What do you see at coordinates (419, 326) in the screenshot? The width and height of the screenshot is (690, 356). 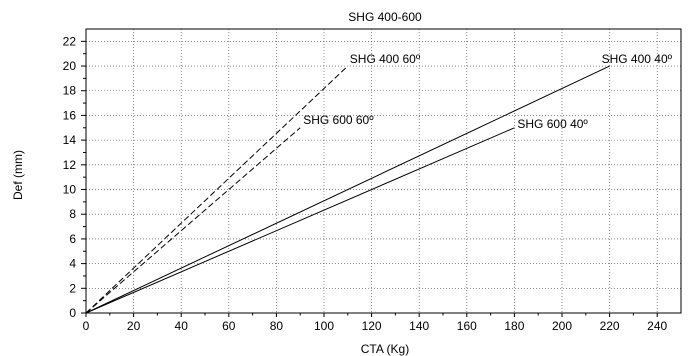 I see `x-tick-label: 140` at bounding box center [419, 326].